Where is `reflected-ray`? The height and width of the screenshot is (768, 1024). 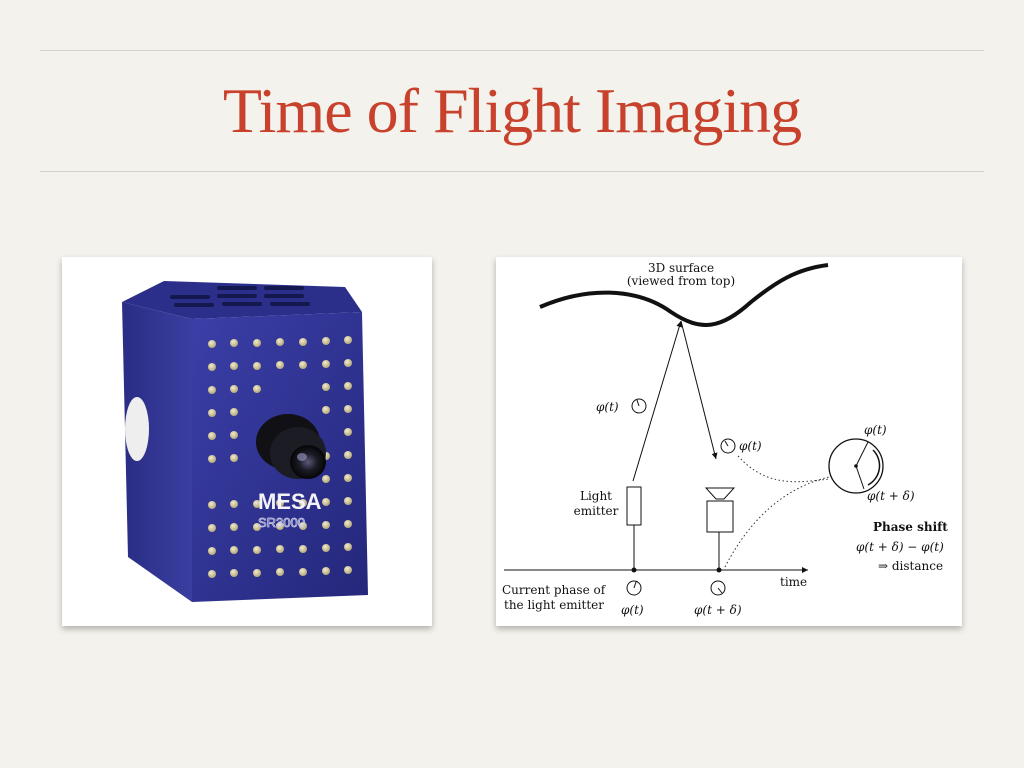
reflected-ray is located at coordinates (699, 390).